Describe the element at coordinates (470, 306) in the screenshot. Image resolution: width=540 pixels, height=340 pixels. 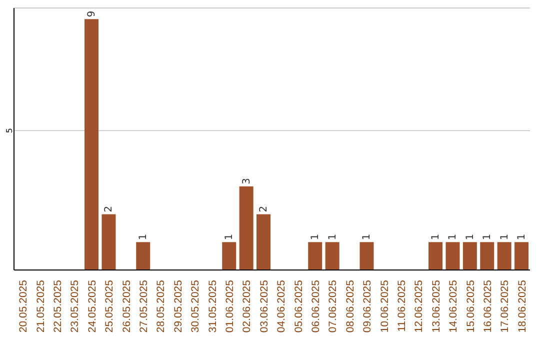
I see `x-tick-label: 15.06.2025` at that location.